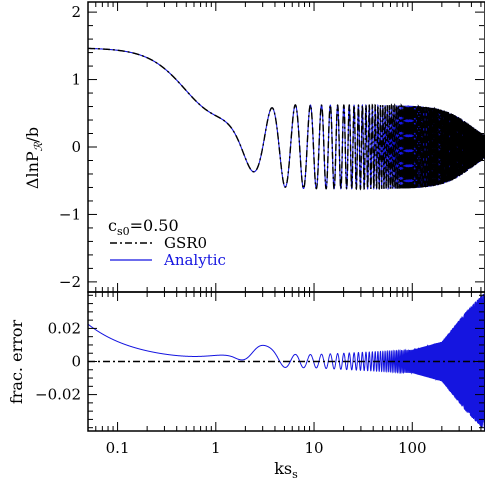  Describe the element at coordinates (313, 448) in the screenshot. I see `x-tick-label: 10` at that location.